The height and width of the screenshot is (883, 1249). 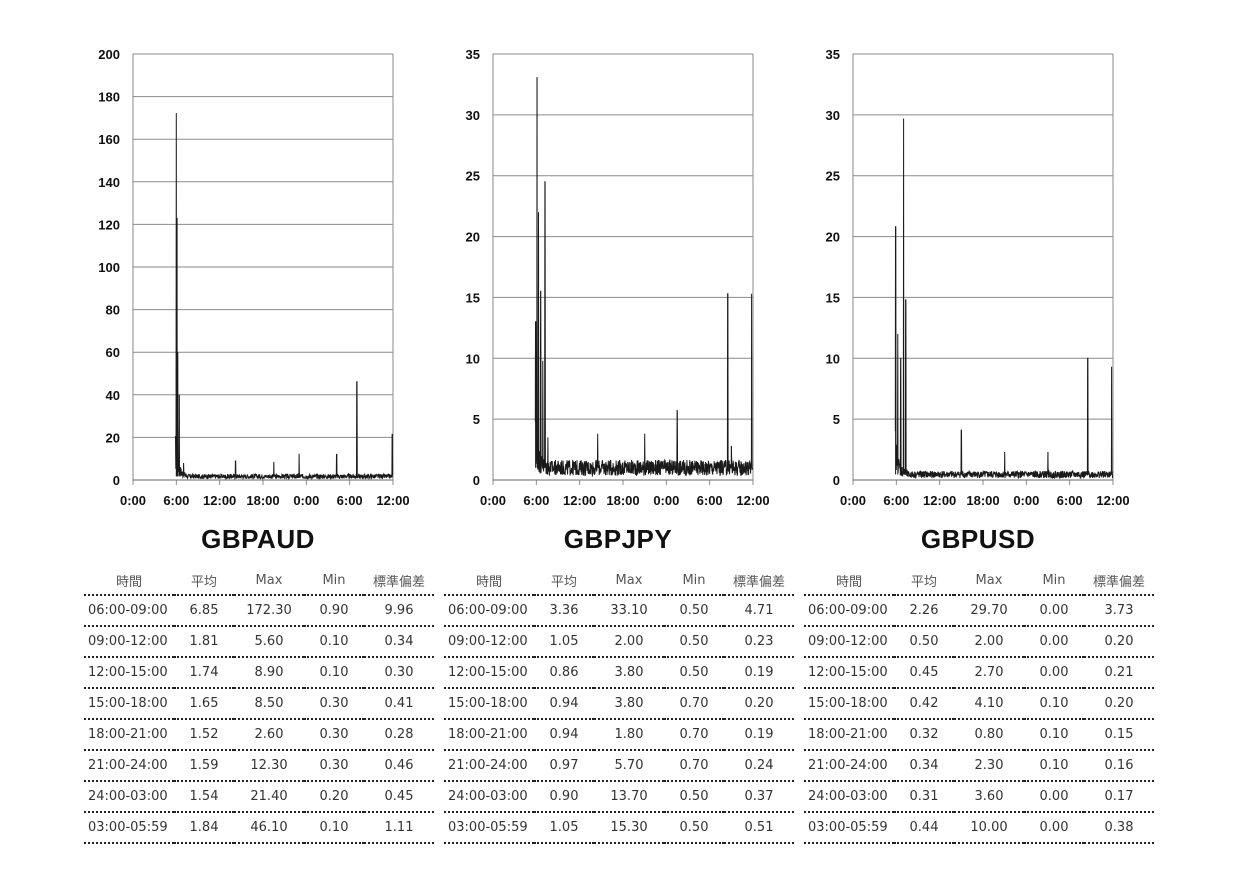 What do you see at coordinates (849, 581) in the screenshot?
I see `column-header: 時間` at bounding box center [849, 581].